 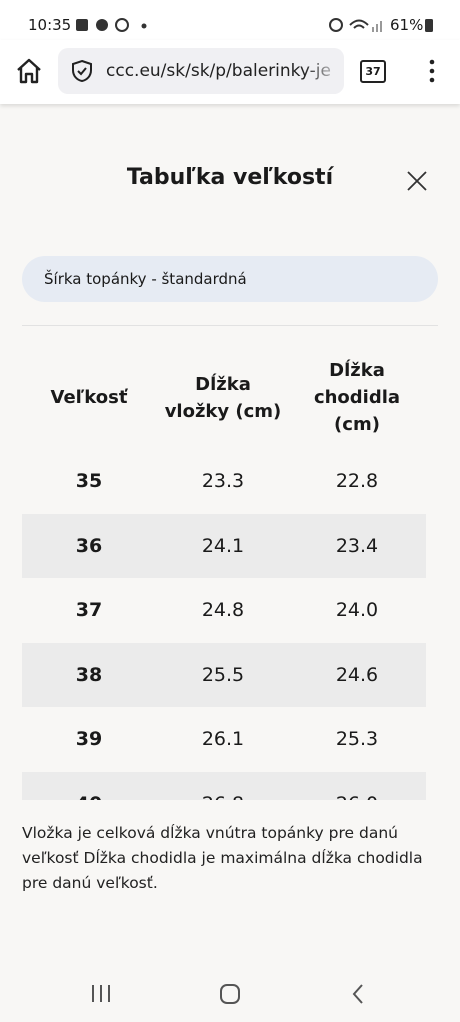 I want to click on system-icons, so click(x=355, y=25).